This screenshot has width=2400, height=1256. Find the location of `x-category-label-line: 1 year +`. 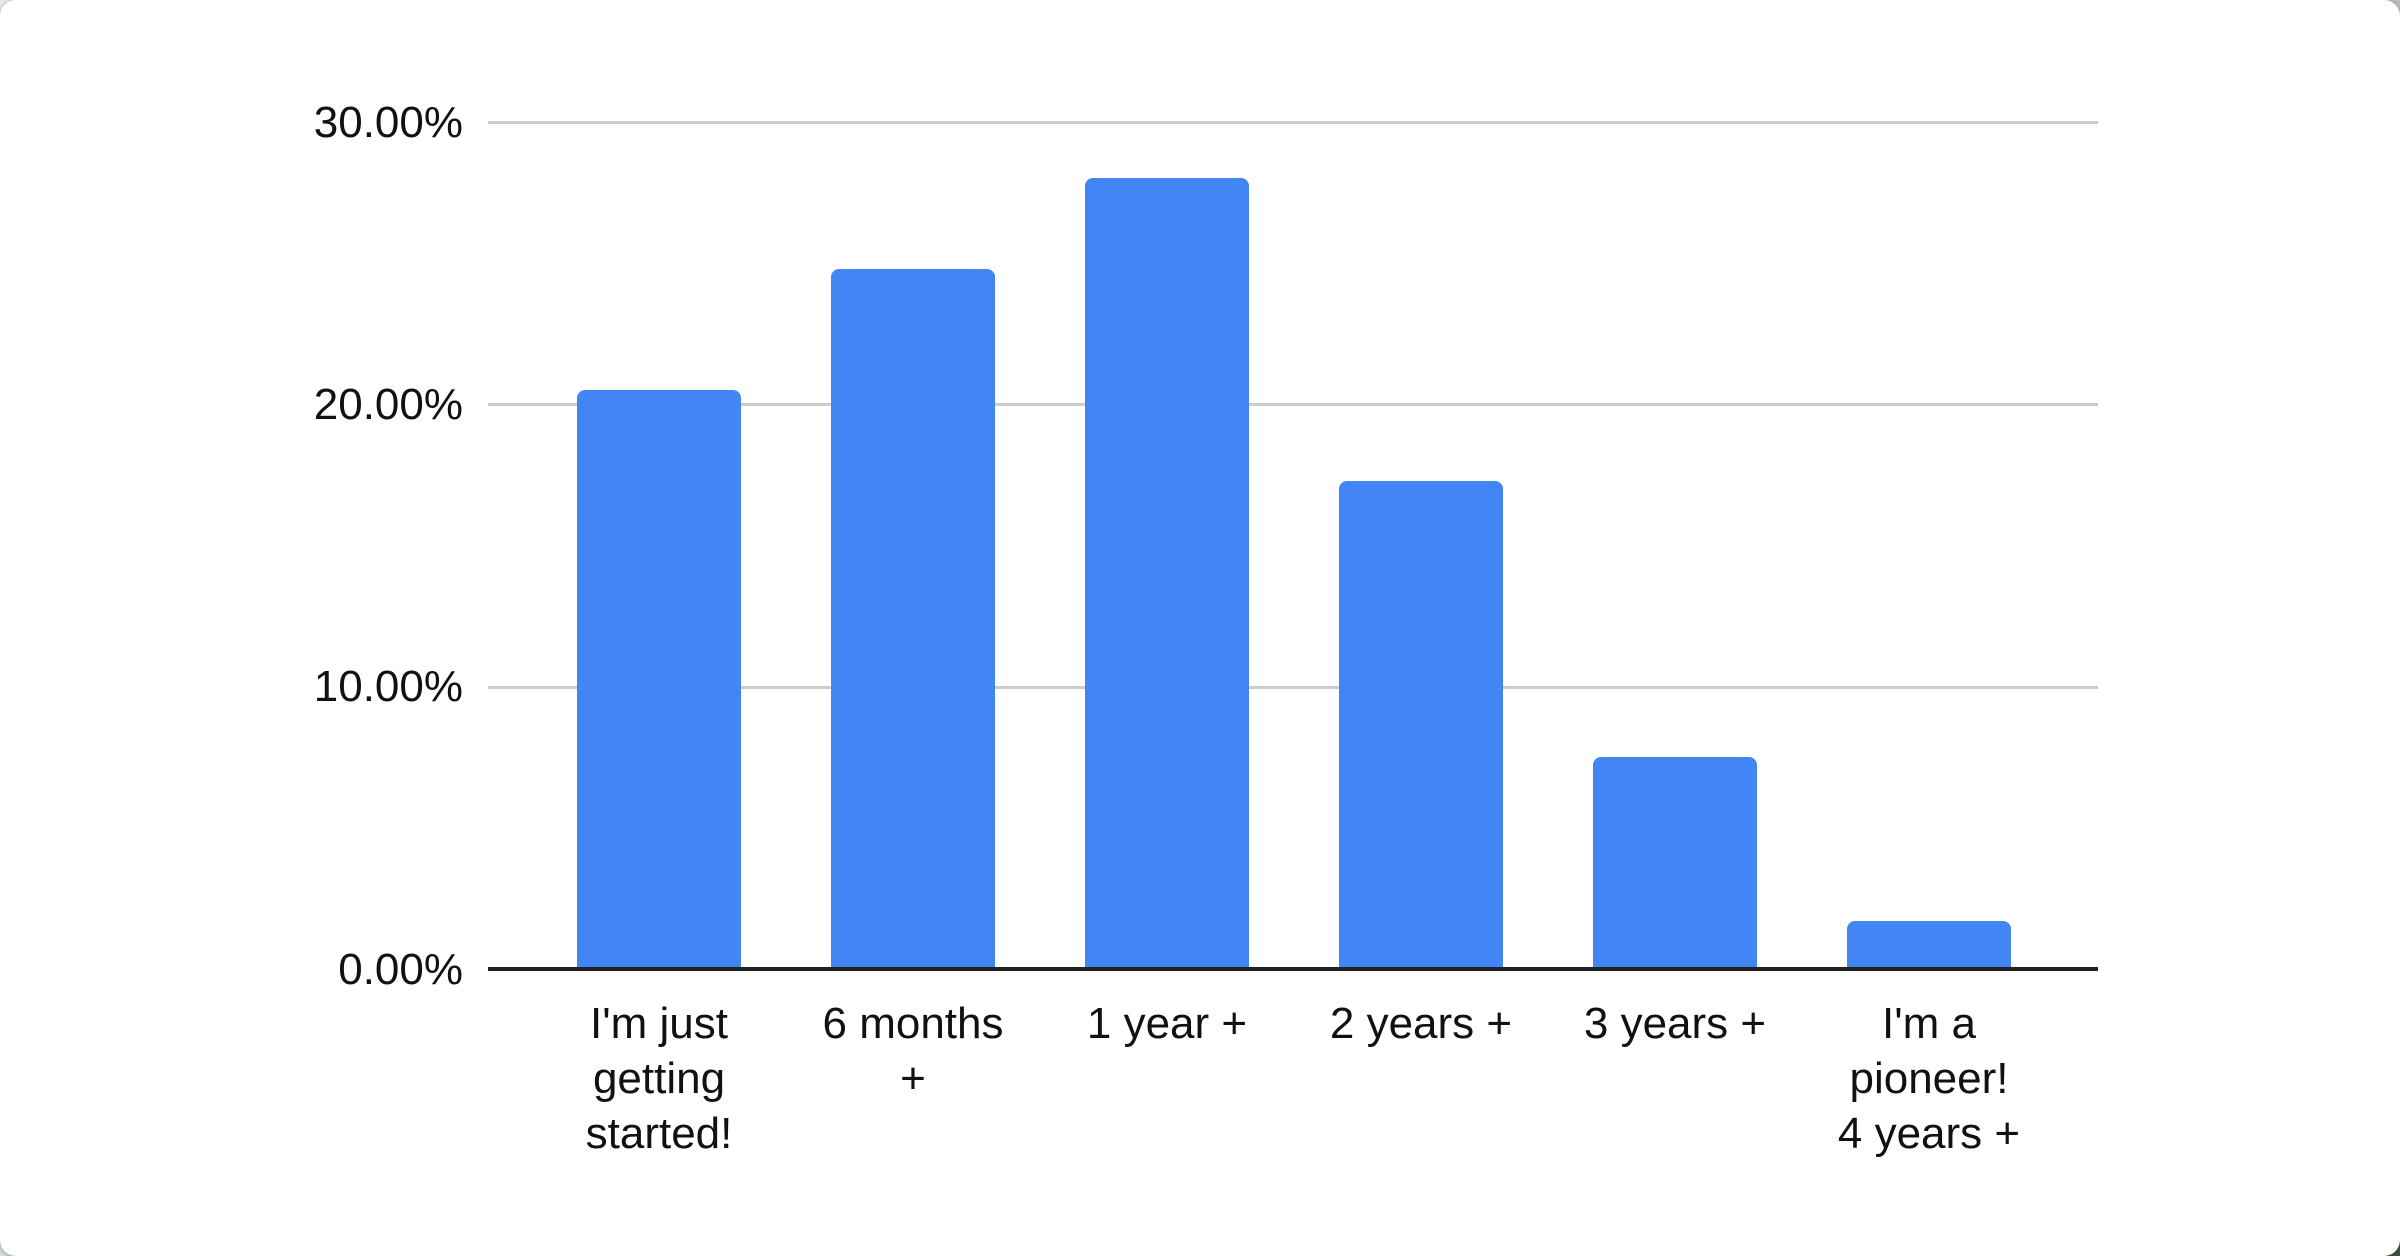

x-category-label-line: 1 year + is located at coordinates (1167, 1023).